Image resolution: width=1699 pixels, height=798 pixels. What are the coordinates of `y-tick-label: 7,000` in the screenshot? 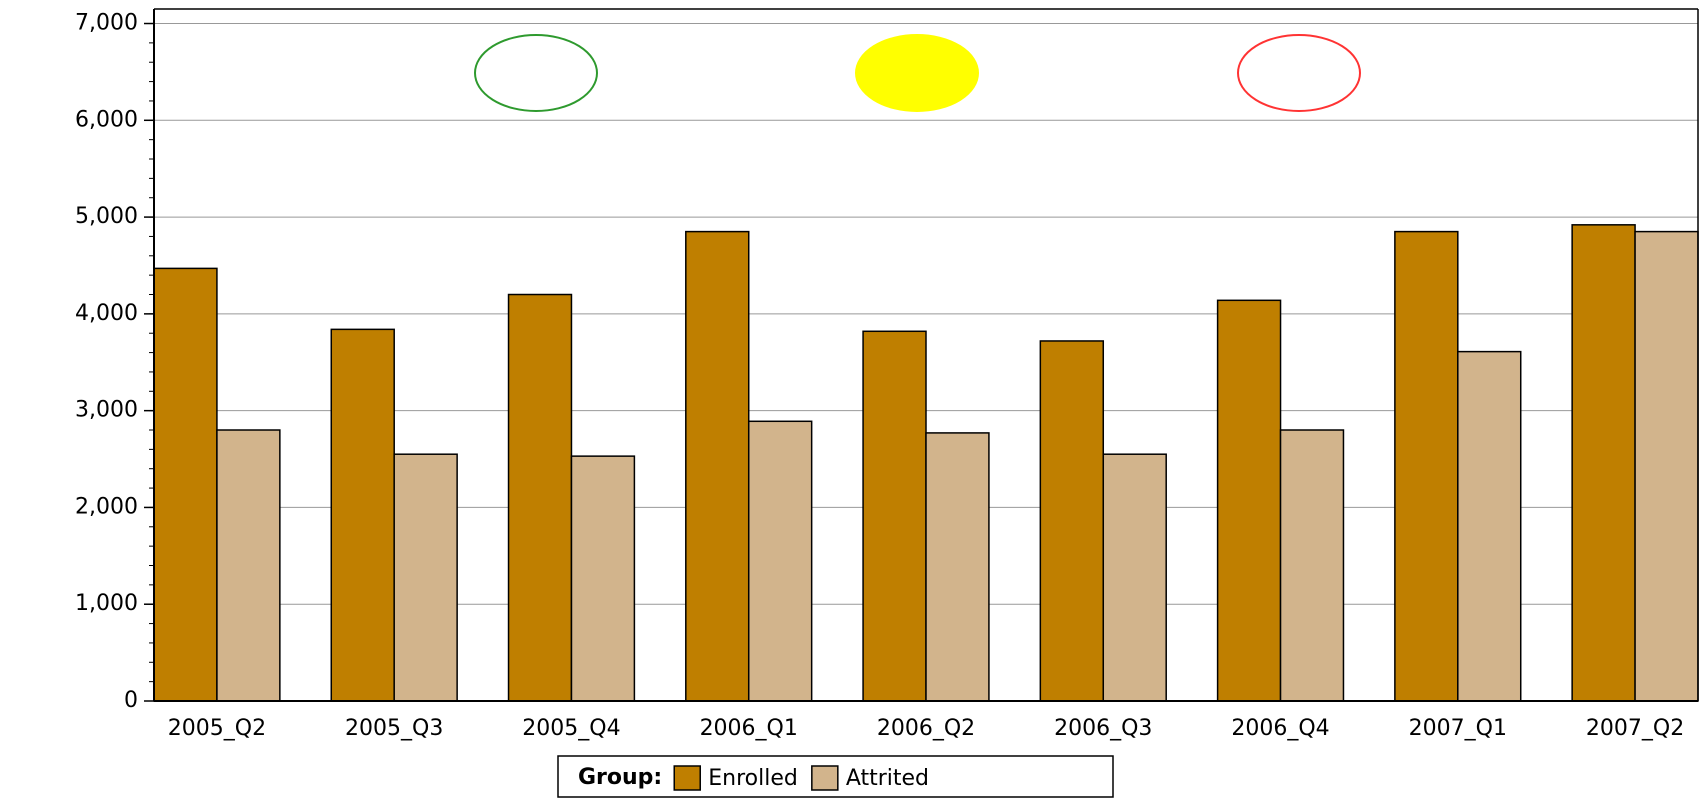 It's located at (106, 23).